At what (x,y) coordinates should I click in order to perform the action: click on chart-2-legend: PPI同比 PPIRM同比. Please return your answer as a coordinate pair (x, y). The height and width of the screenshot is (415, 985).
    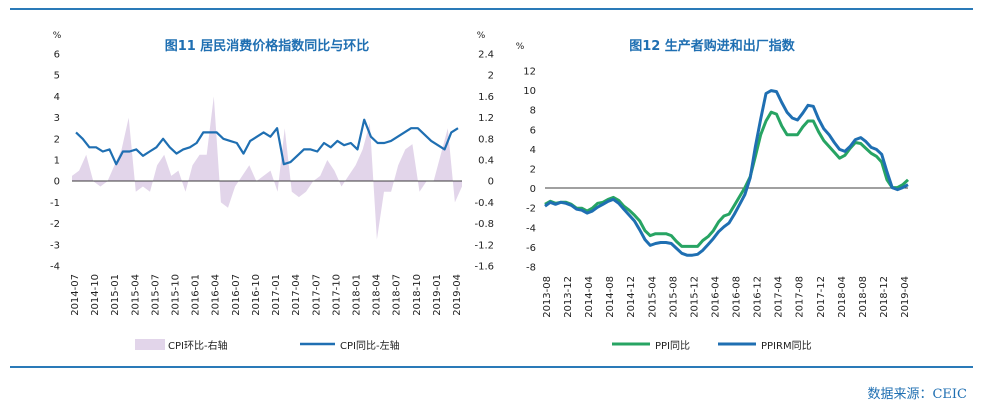
    Looking at the image, I should click on (712, 346).